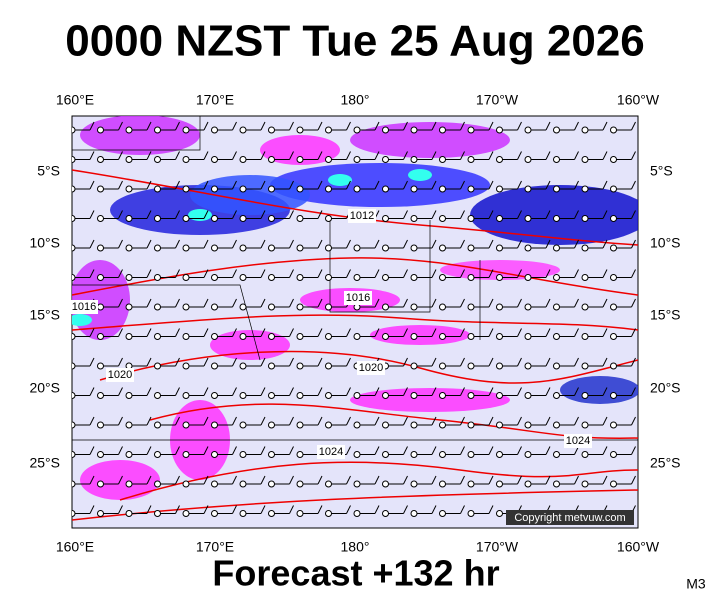 The image size is (711, 605). I want to click on isobar-label: 1016, so click(358, 298).